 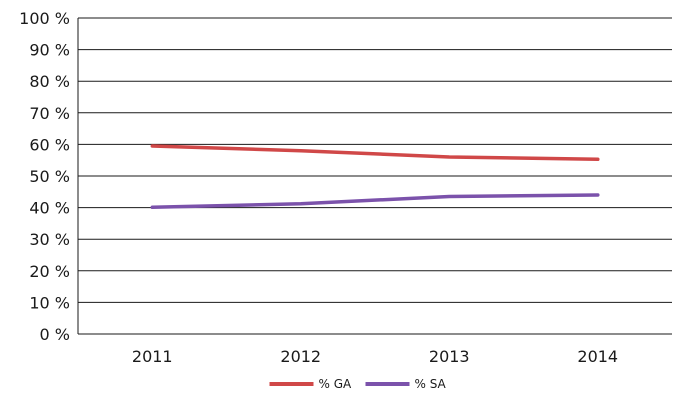 I want to click on y-tick-label: 30 %, so click(x=49, y=239).